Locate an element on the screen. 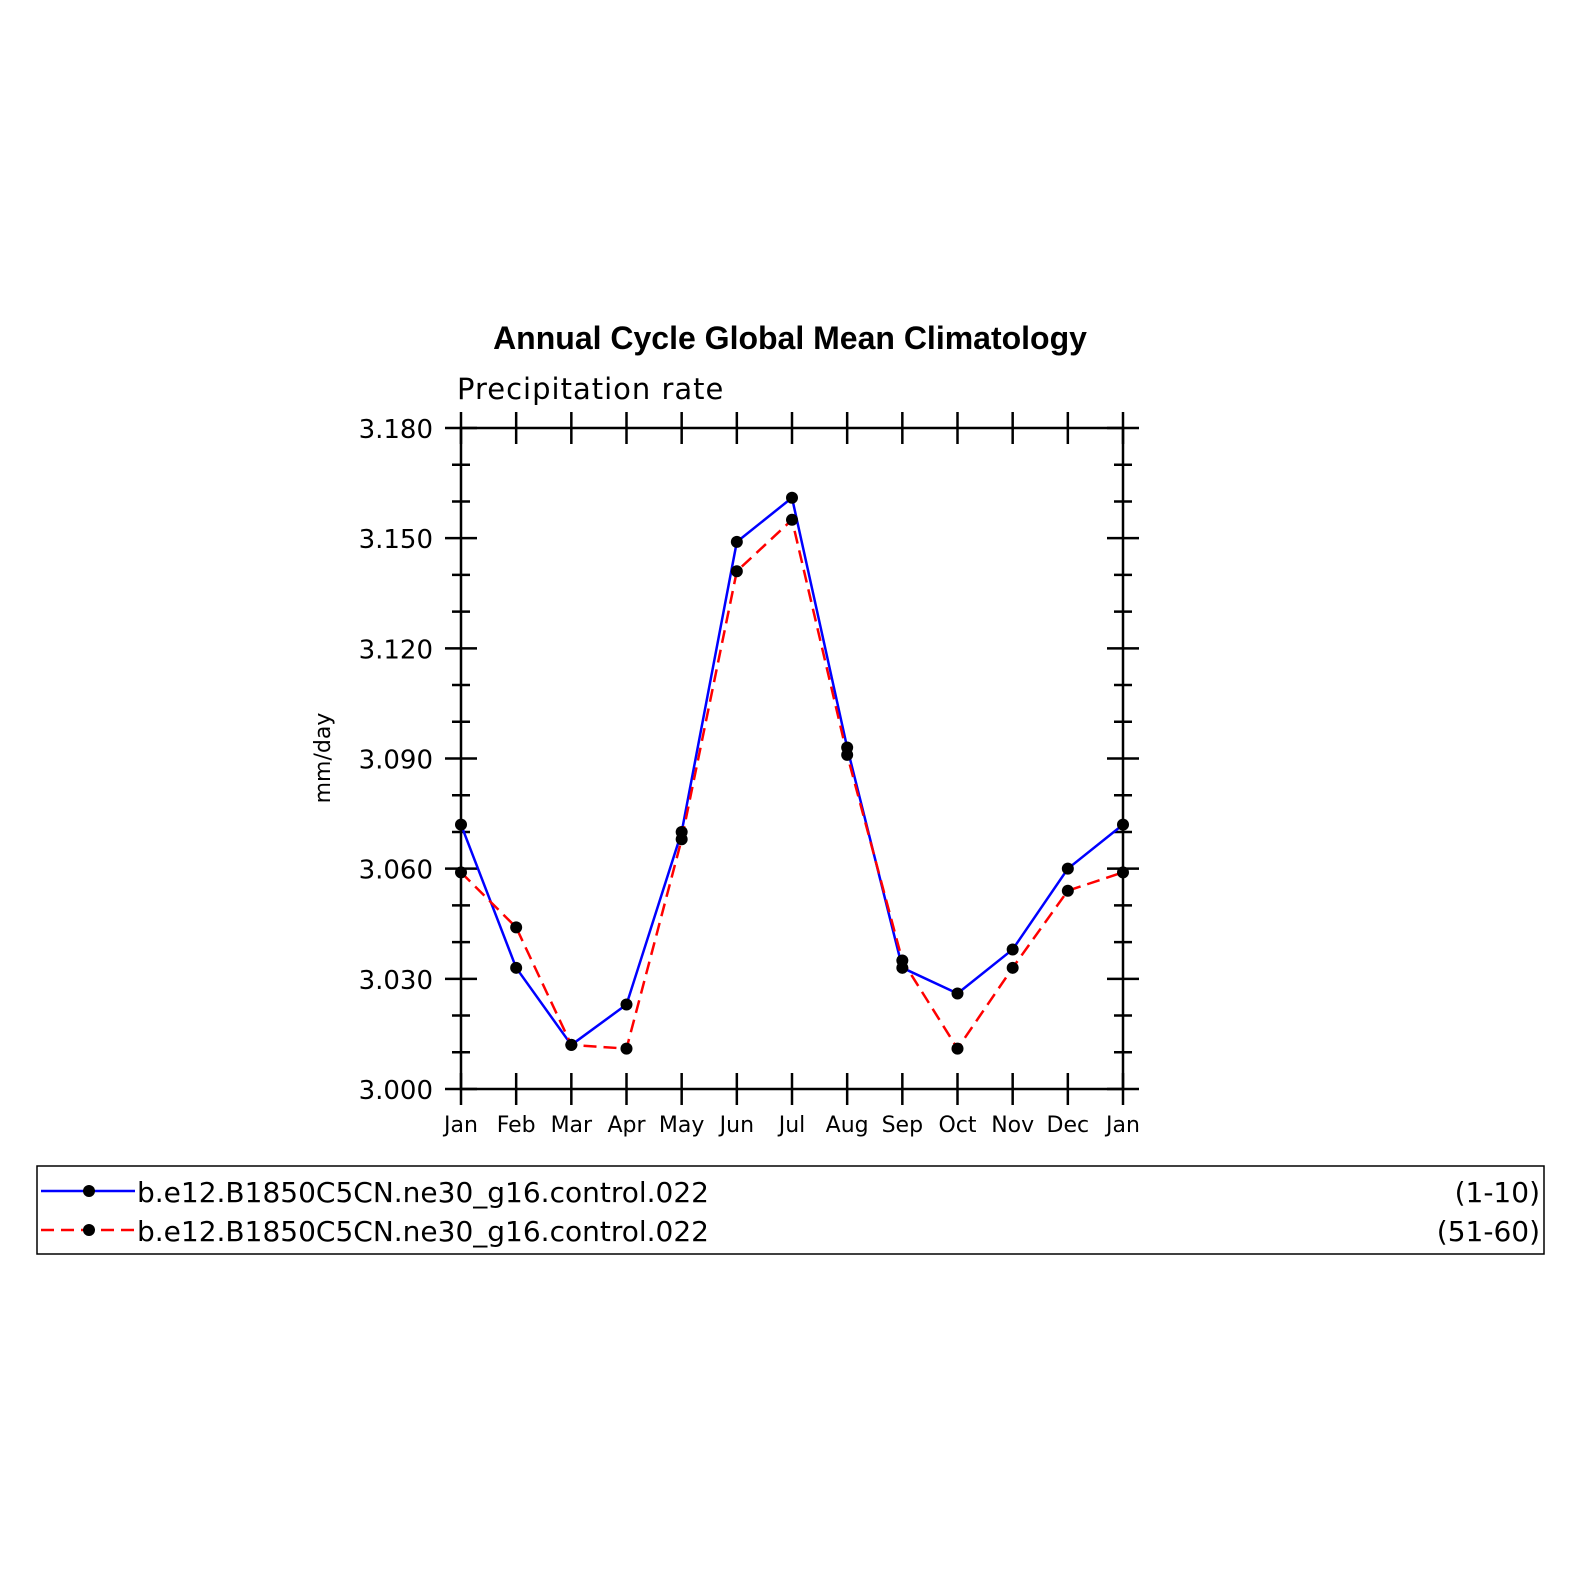  x-tick-label: Jul is located at coordinates (791, 1125).